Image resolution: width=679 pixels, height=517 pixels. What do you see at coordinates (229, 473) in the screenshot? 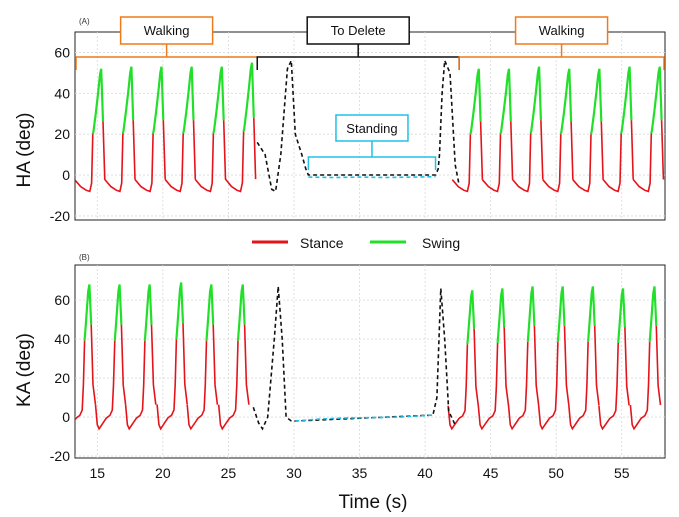
I see `x-tick-label-2: 25` at bounding box center [229, 473].